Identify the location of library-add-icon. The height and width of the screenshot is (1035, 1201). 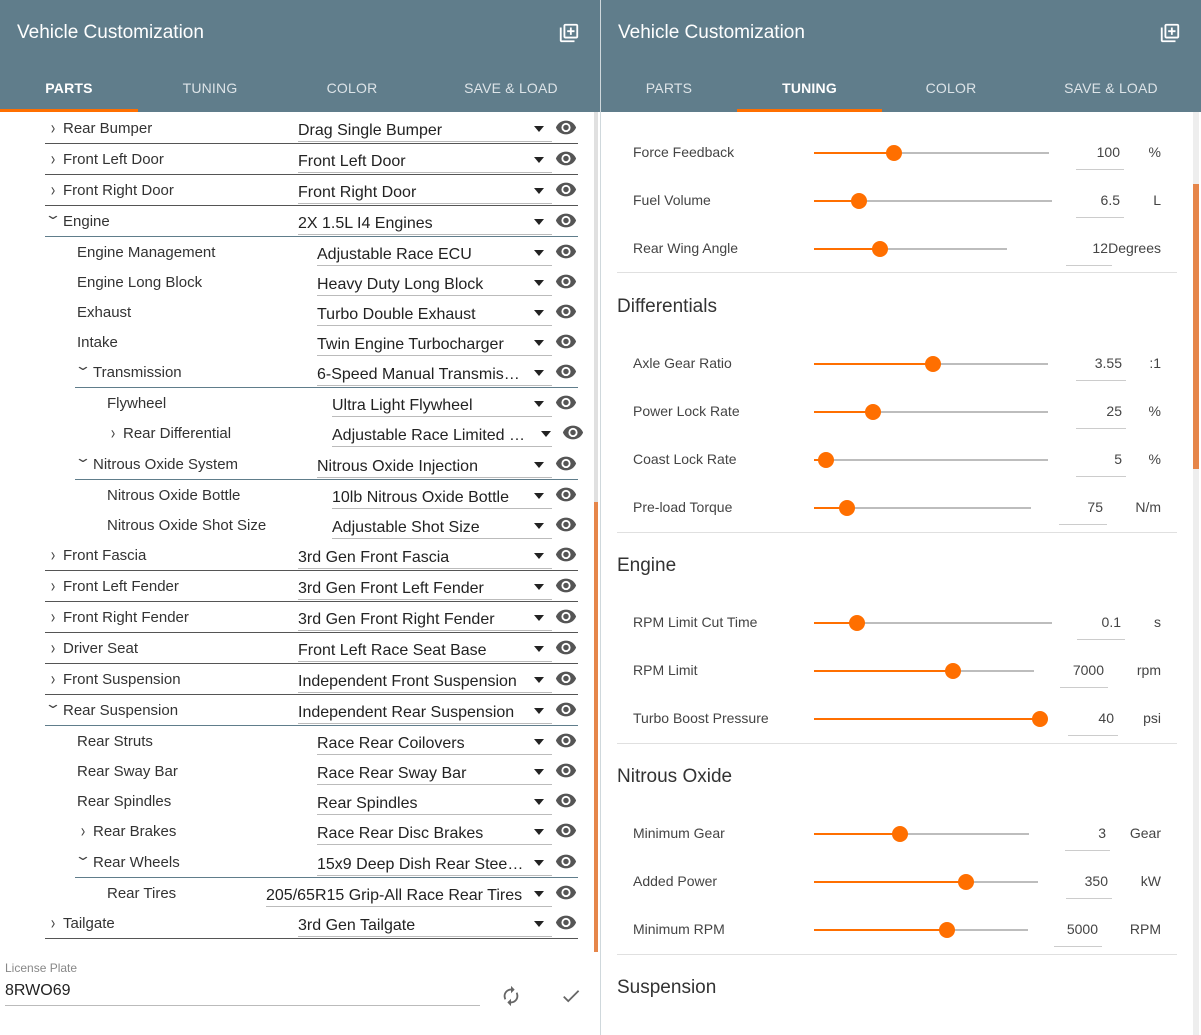
(1170, 33).